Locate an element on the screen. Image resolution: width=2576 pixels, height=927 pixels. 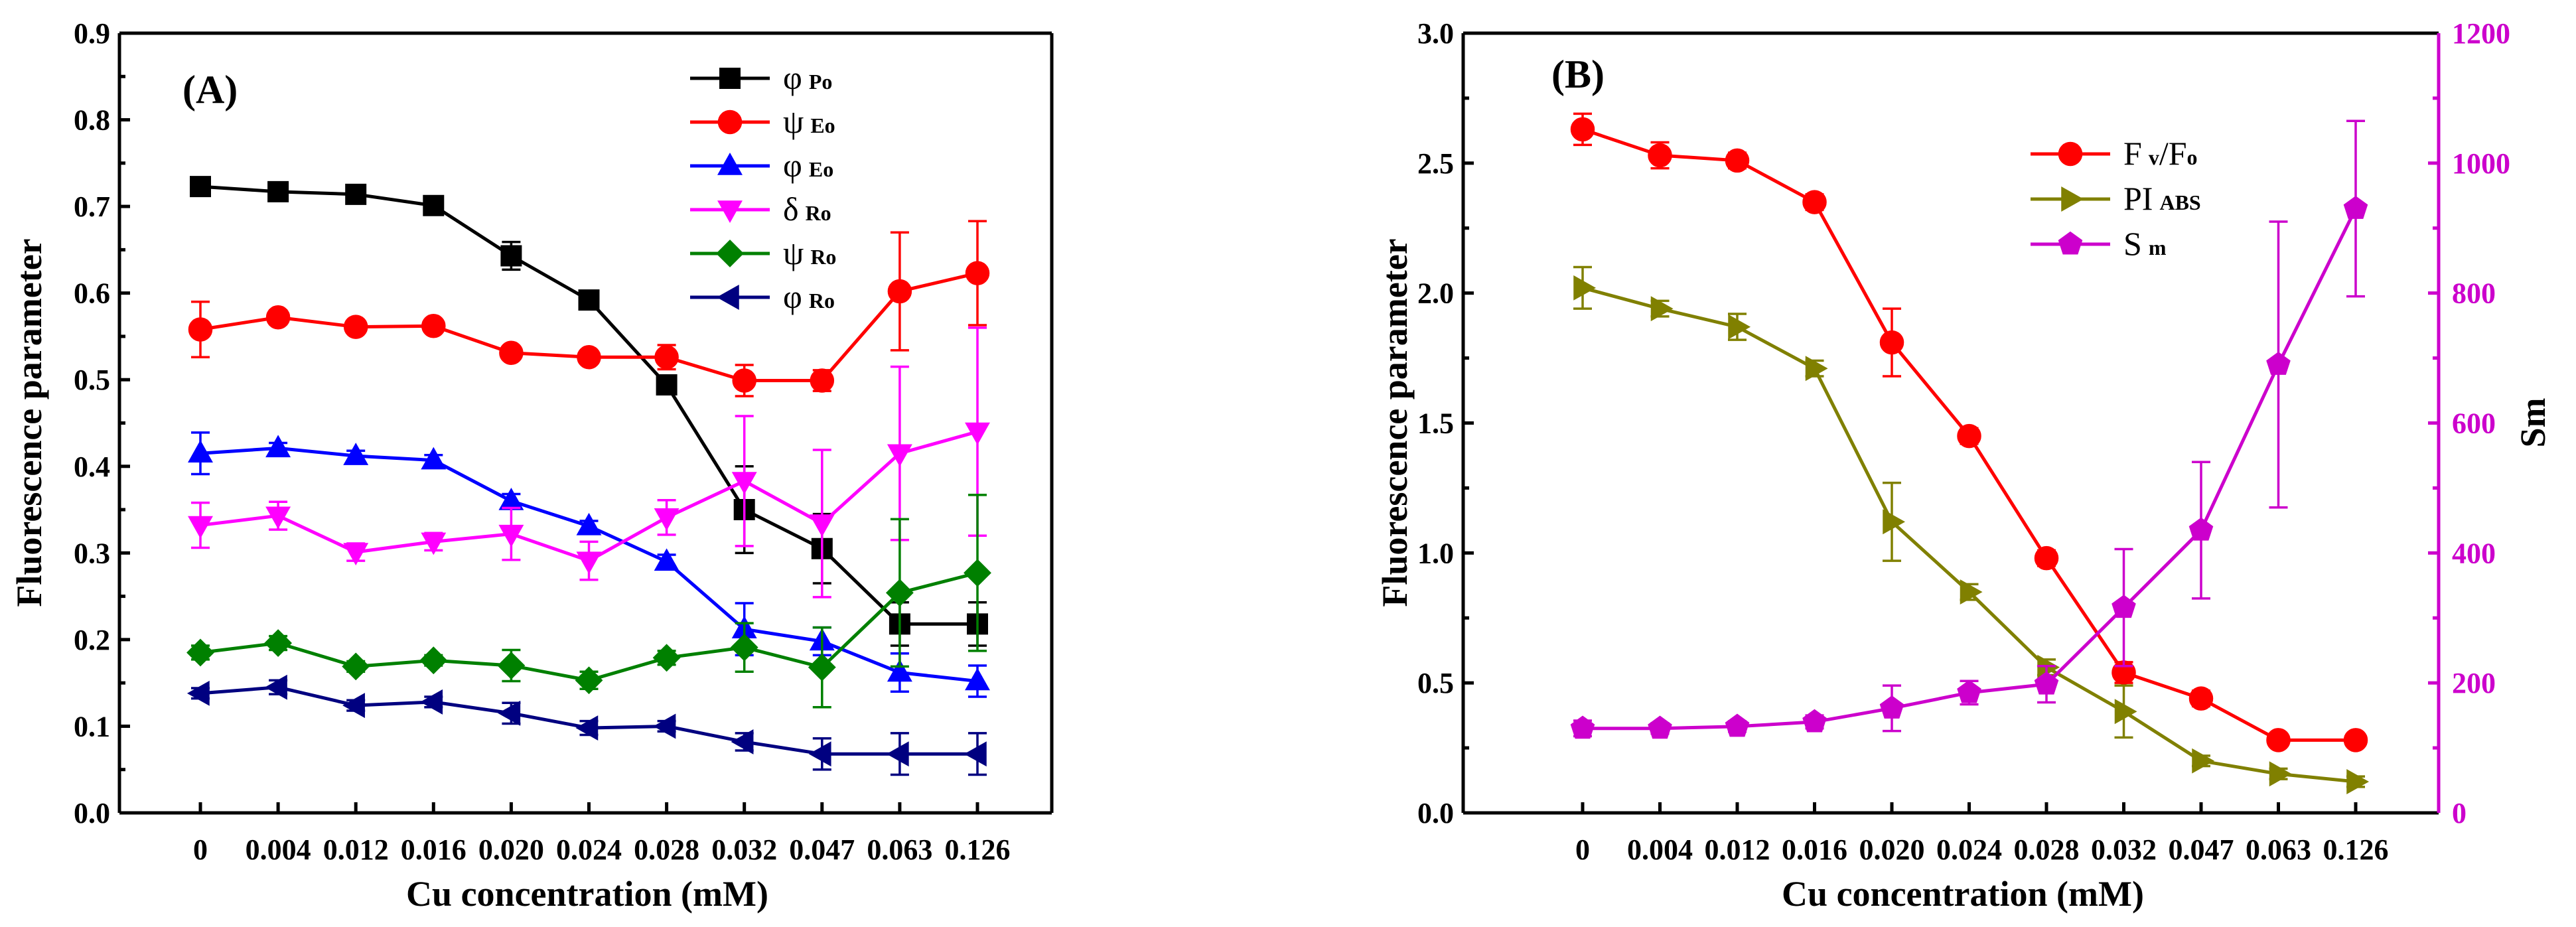
legend-symbol: PI is located at coordinates (2138, 198).